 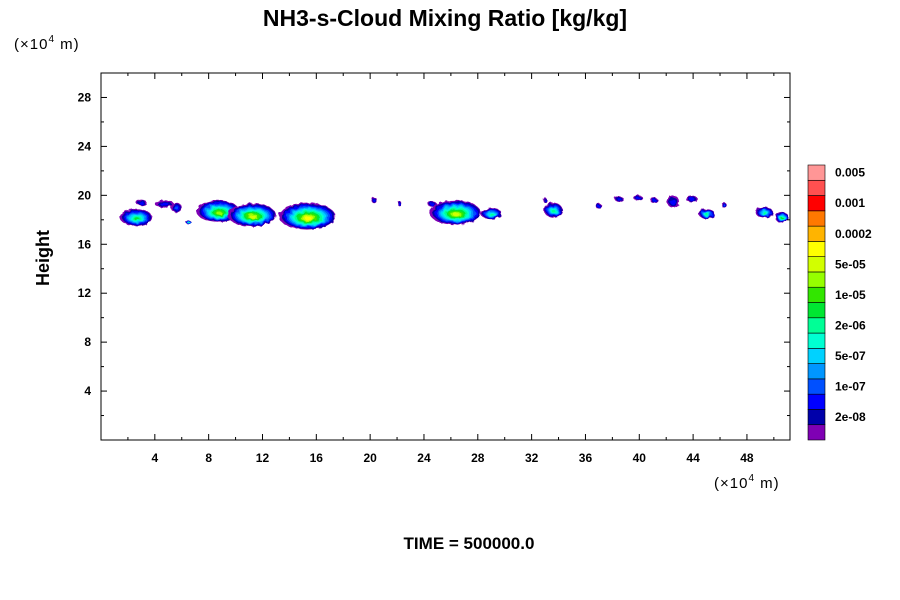 I want to click on x-tick-label: 4, so click(x=154, y=458).